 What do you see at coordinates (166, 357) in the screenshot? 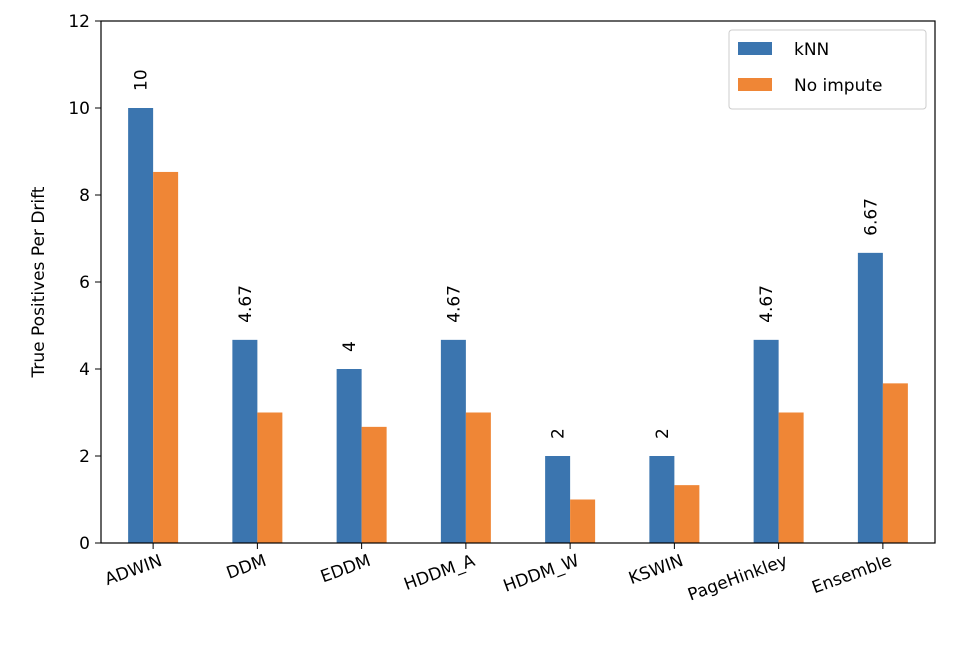
I see `bar-no-impute-adwin` at bounding box center [166, 357].